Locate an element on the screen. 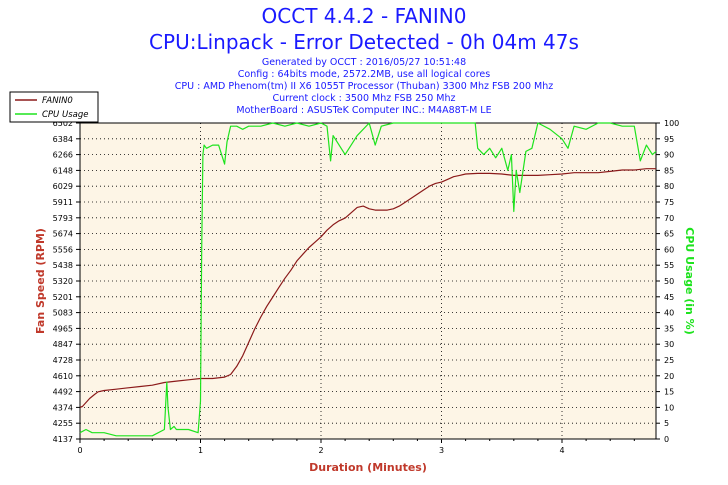  y-left-tick-label: 5083 is located at coordinates (63, 313).